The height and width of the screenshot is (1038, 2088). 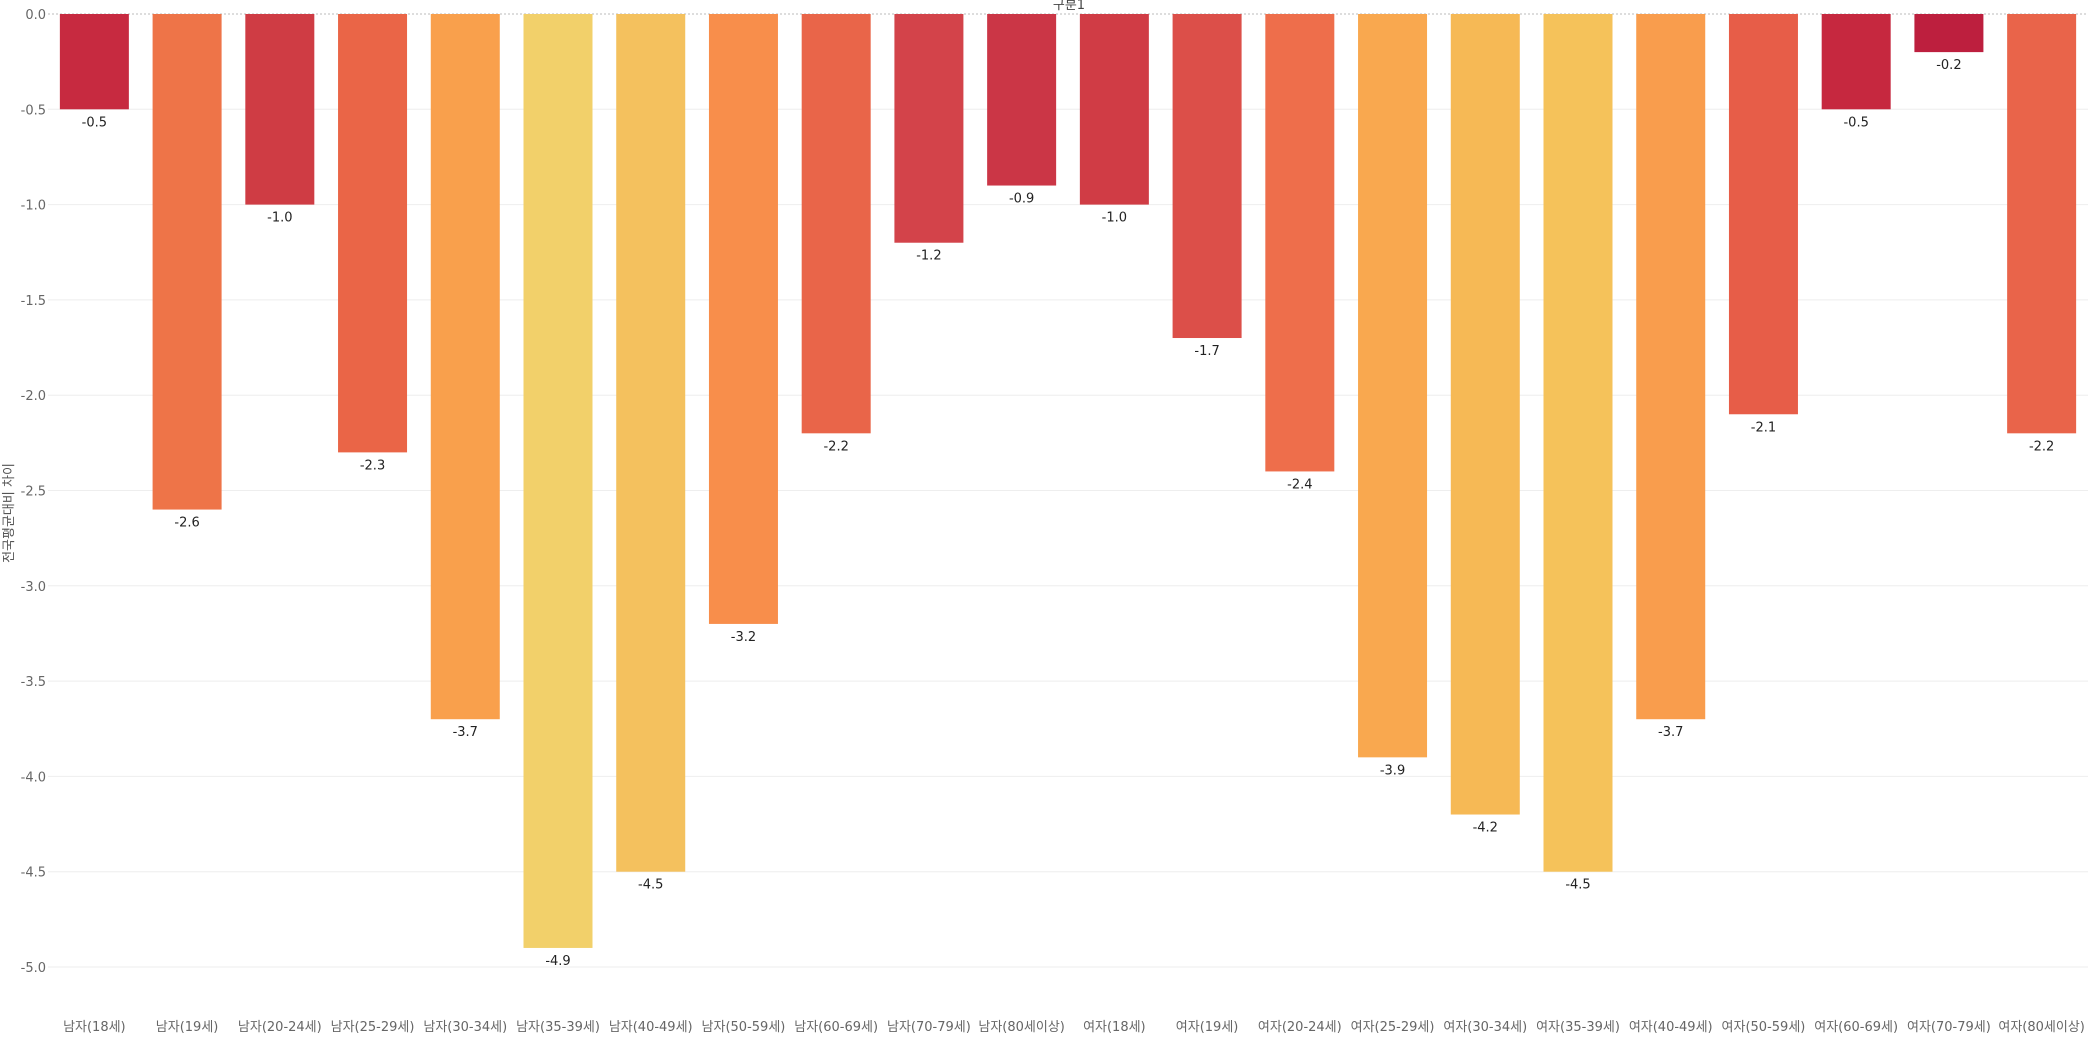 What do you see at coordinates (1393, 1027) in the screenshot?
I see `x-tick-label: 여자(25-29세)` at bounding box center [1393, 1027].